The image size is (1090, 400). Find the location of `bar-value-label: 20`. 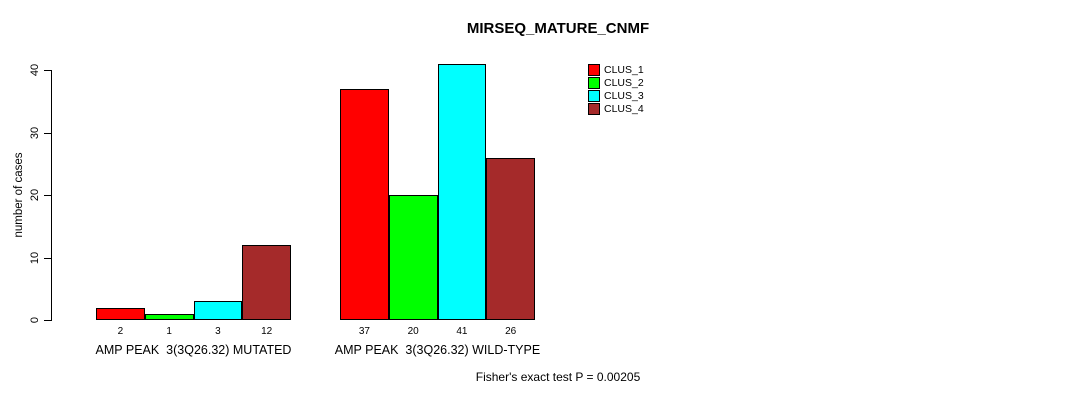

bar-value-label: 20 is located at coordinates (413, 331).